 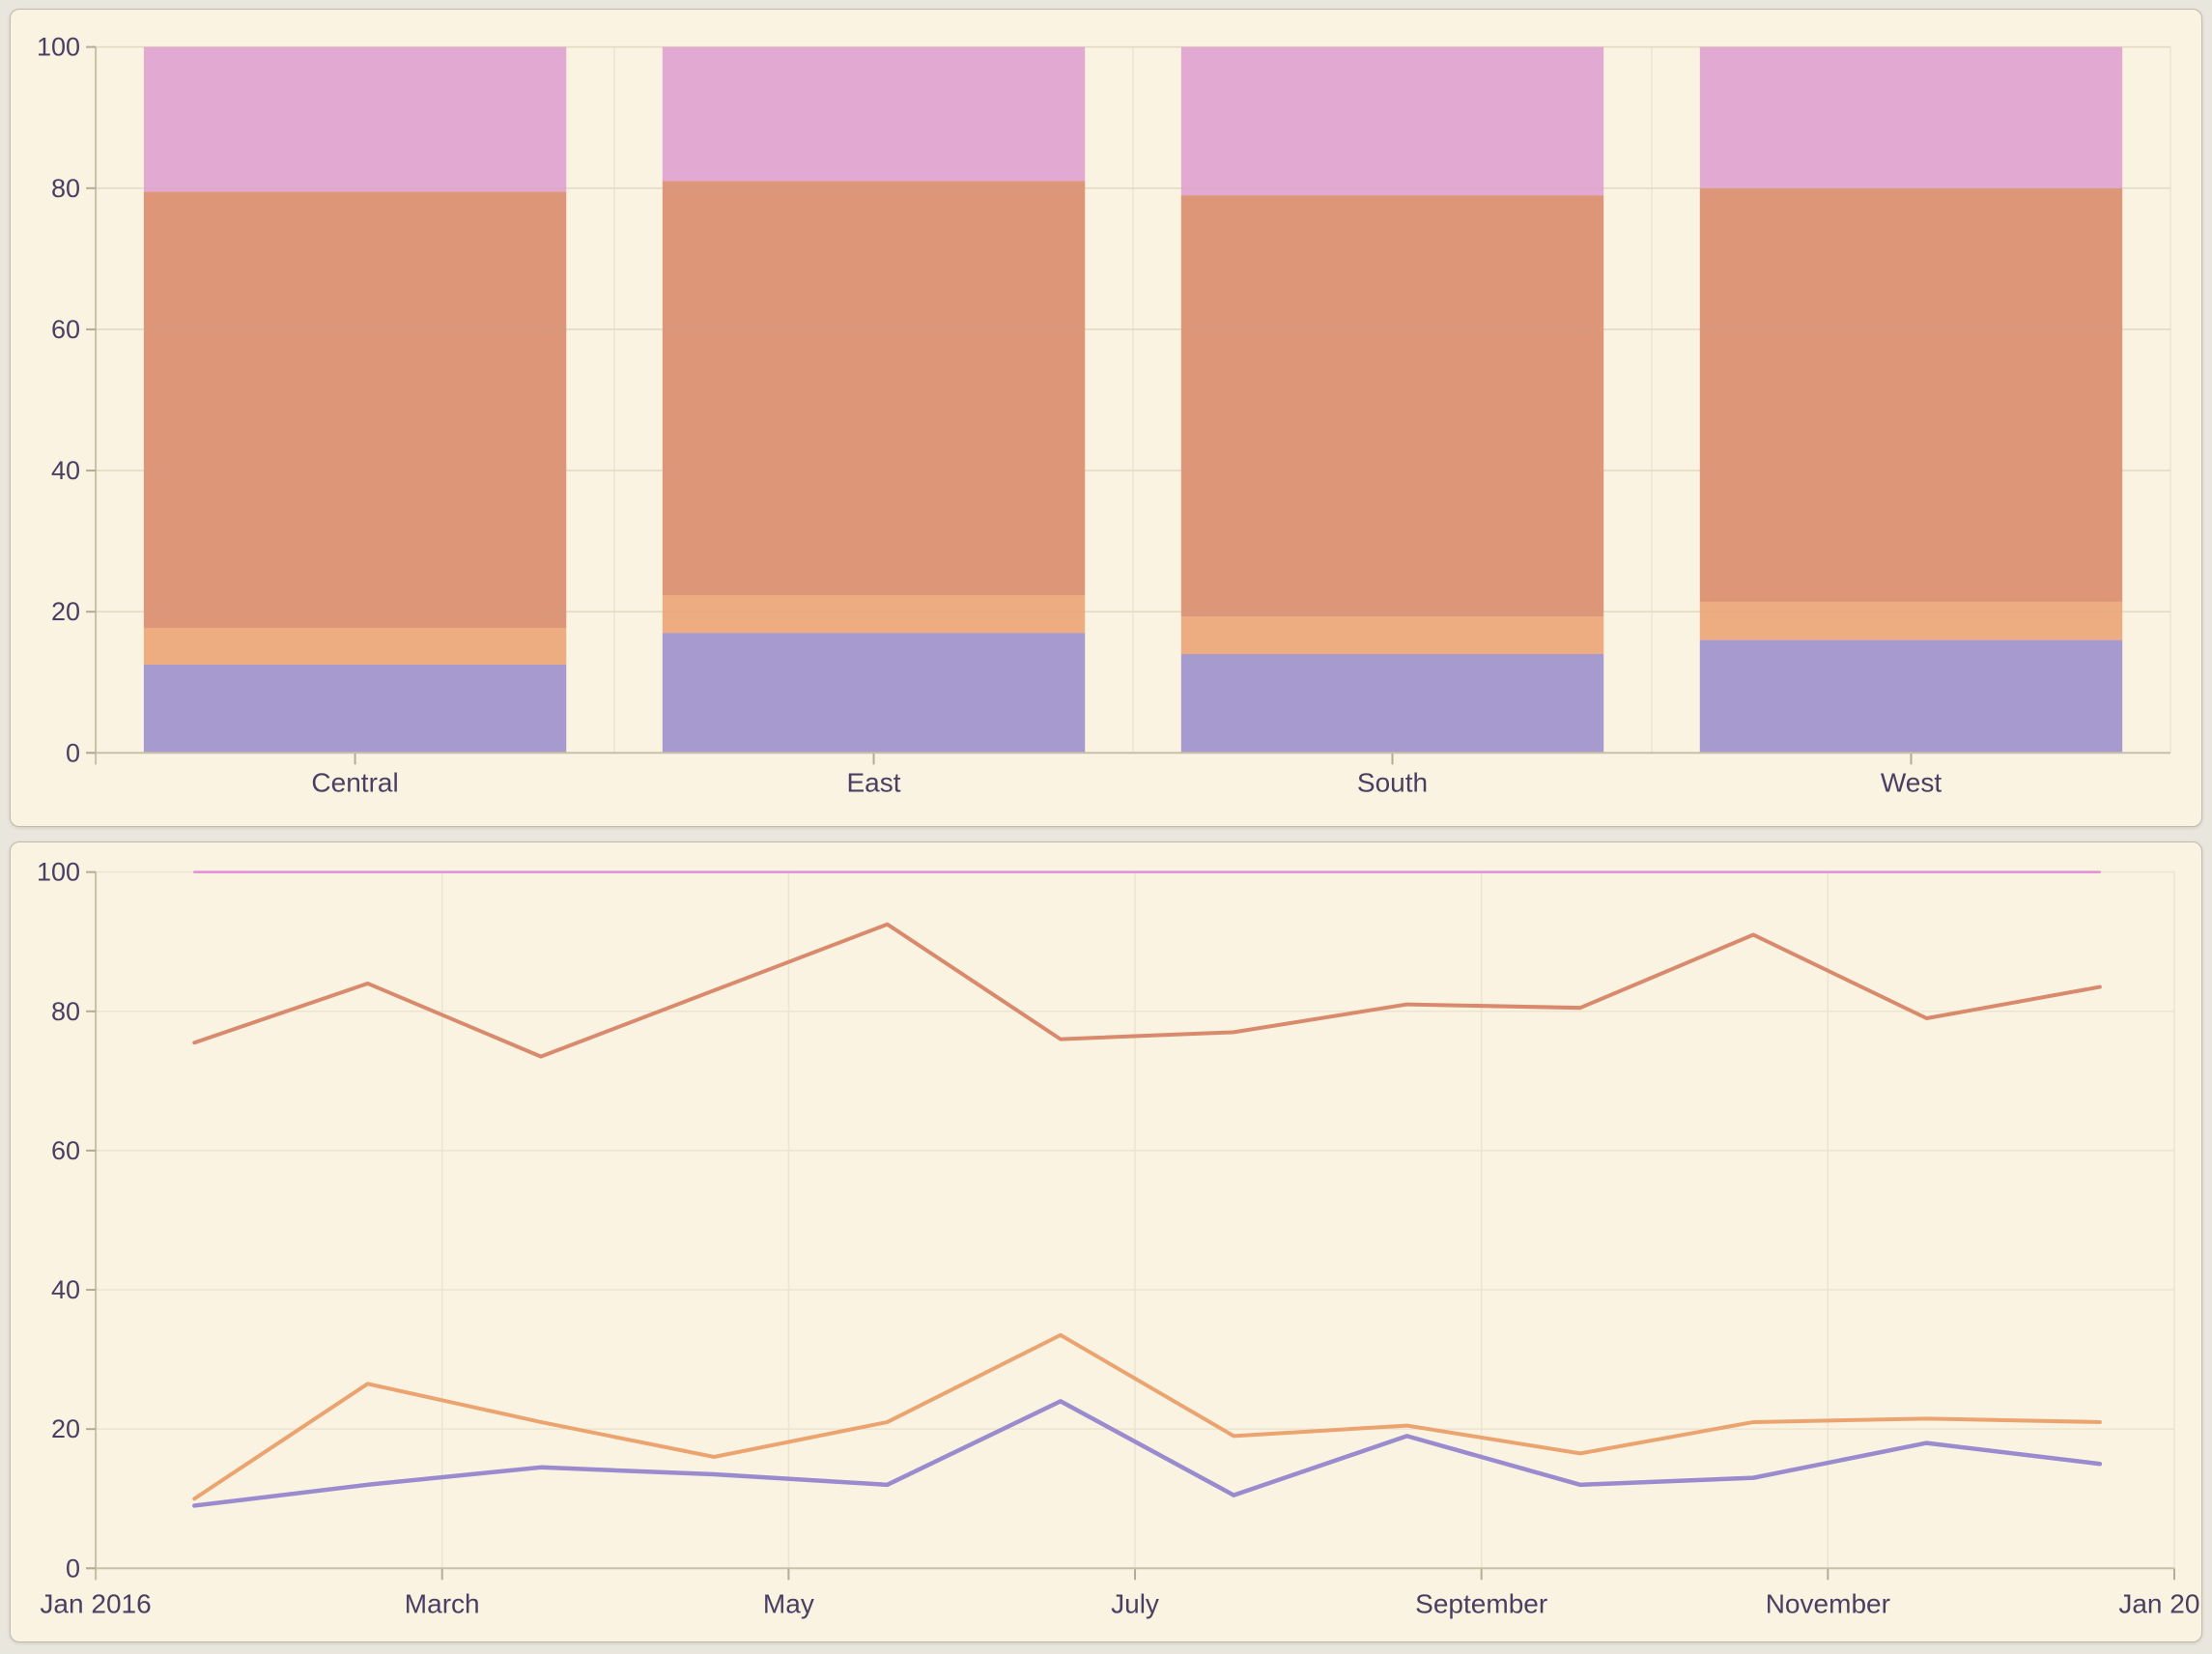 What do you see at coordinates (1828, 1603) in the screenshot?
I see `x-tick-label: November` at bounding box center [1828, 1603].